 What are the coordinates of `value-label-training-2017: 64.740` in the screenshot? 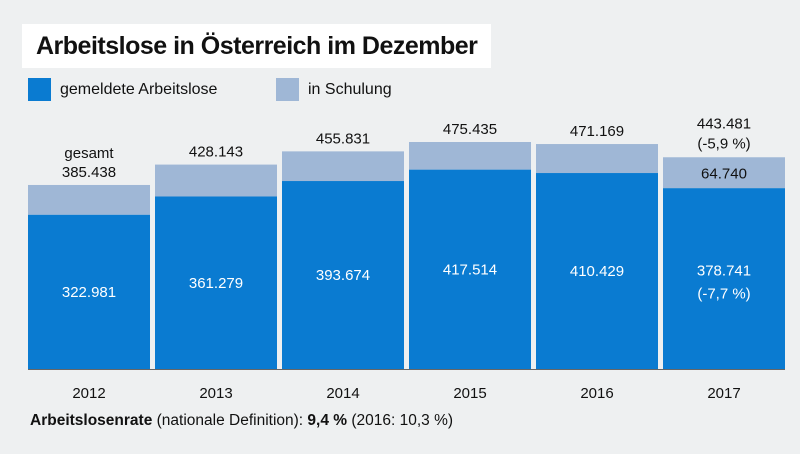 It's located at (724, 174).